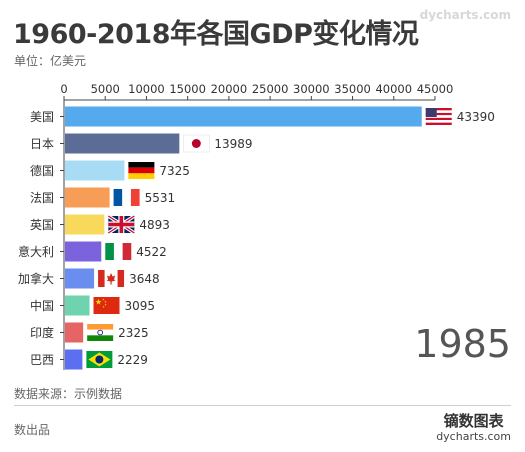 The height and width of the screenshot is (452, 525). I want to click on value-label: 2229, so click(132, 360).